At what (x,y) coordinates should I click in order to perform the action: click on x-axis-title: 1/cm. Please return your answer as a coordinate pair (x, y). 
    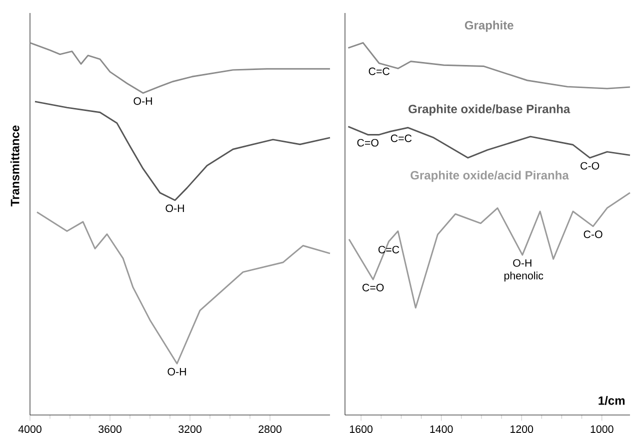
    Looking at the image, I should click on (611, 400).